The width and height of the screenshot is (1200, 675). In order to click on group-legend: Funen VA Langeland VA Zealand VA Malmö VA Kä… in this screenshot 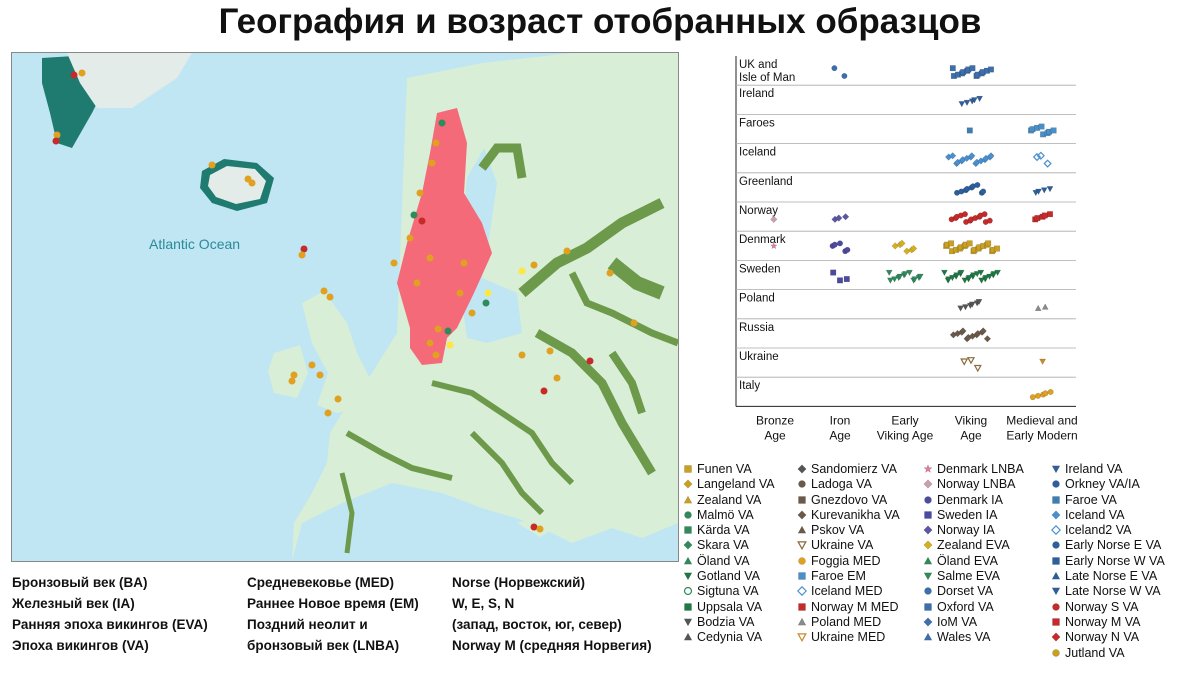, I will do `click(940, 564)`.